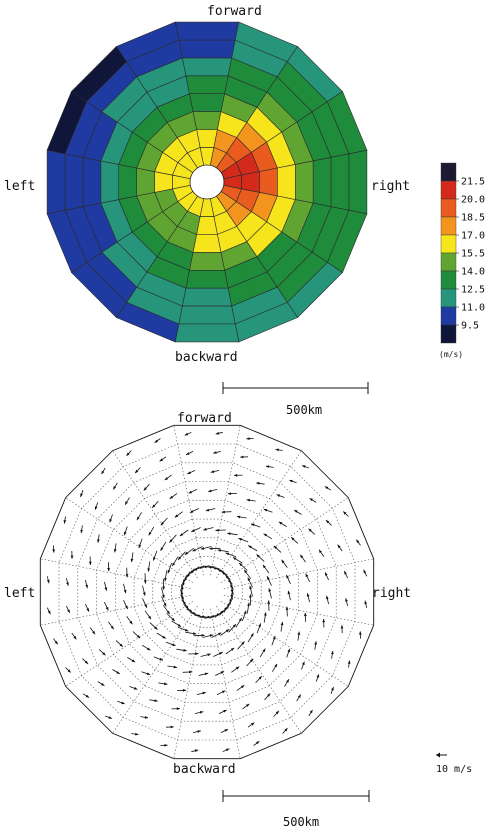 The image size is (500, 833). Describe the element at coordinates (470, 326) in the screenshot. I see `colorbar-tick-label: 9.5` at that location.